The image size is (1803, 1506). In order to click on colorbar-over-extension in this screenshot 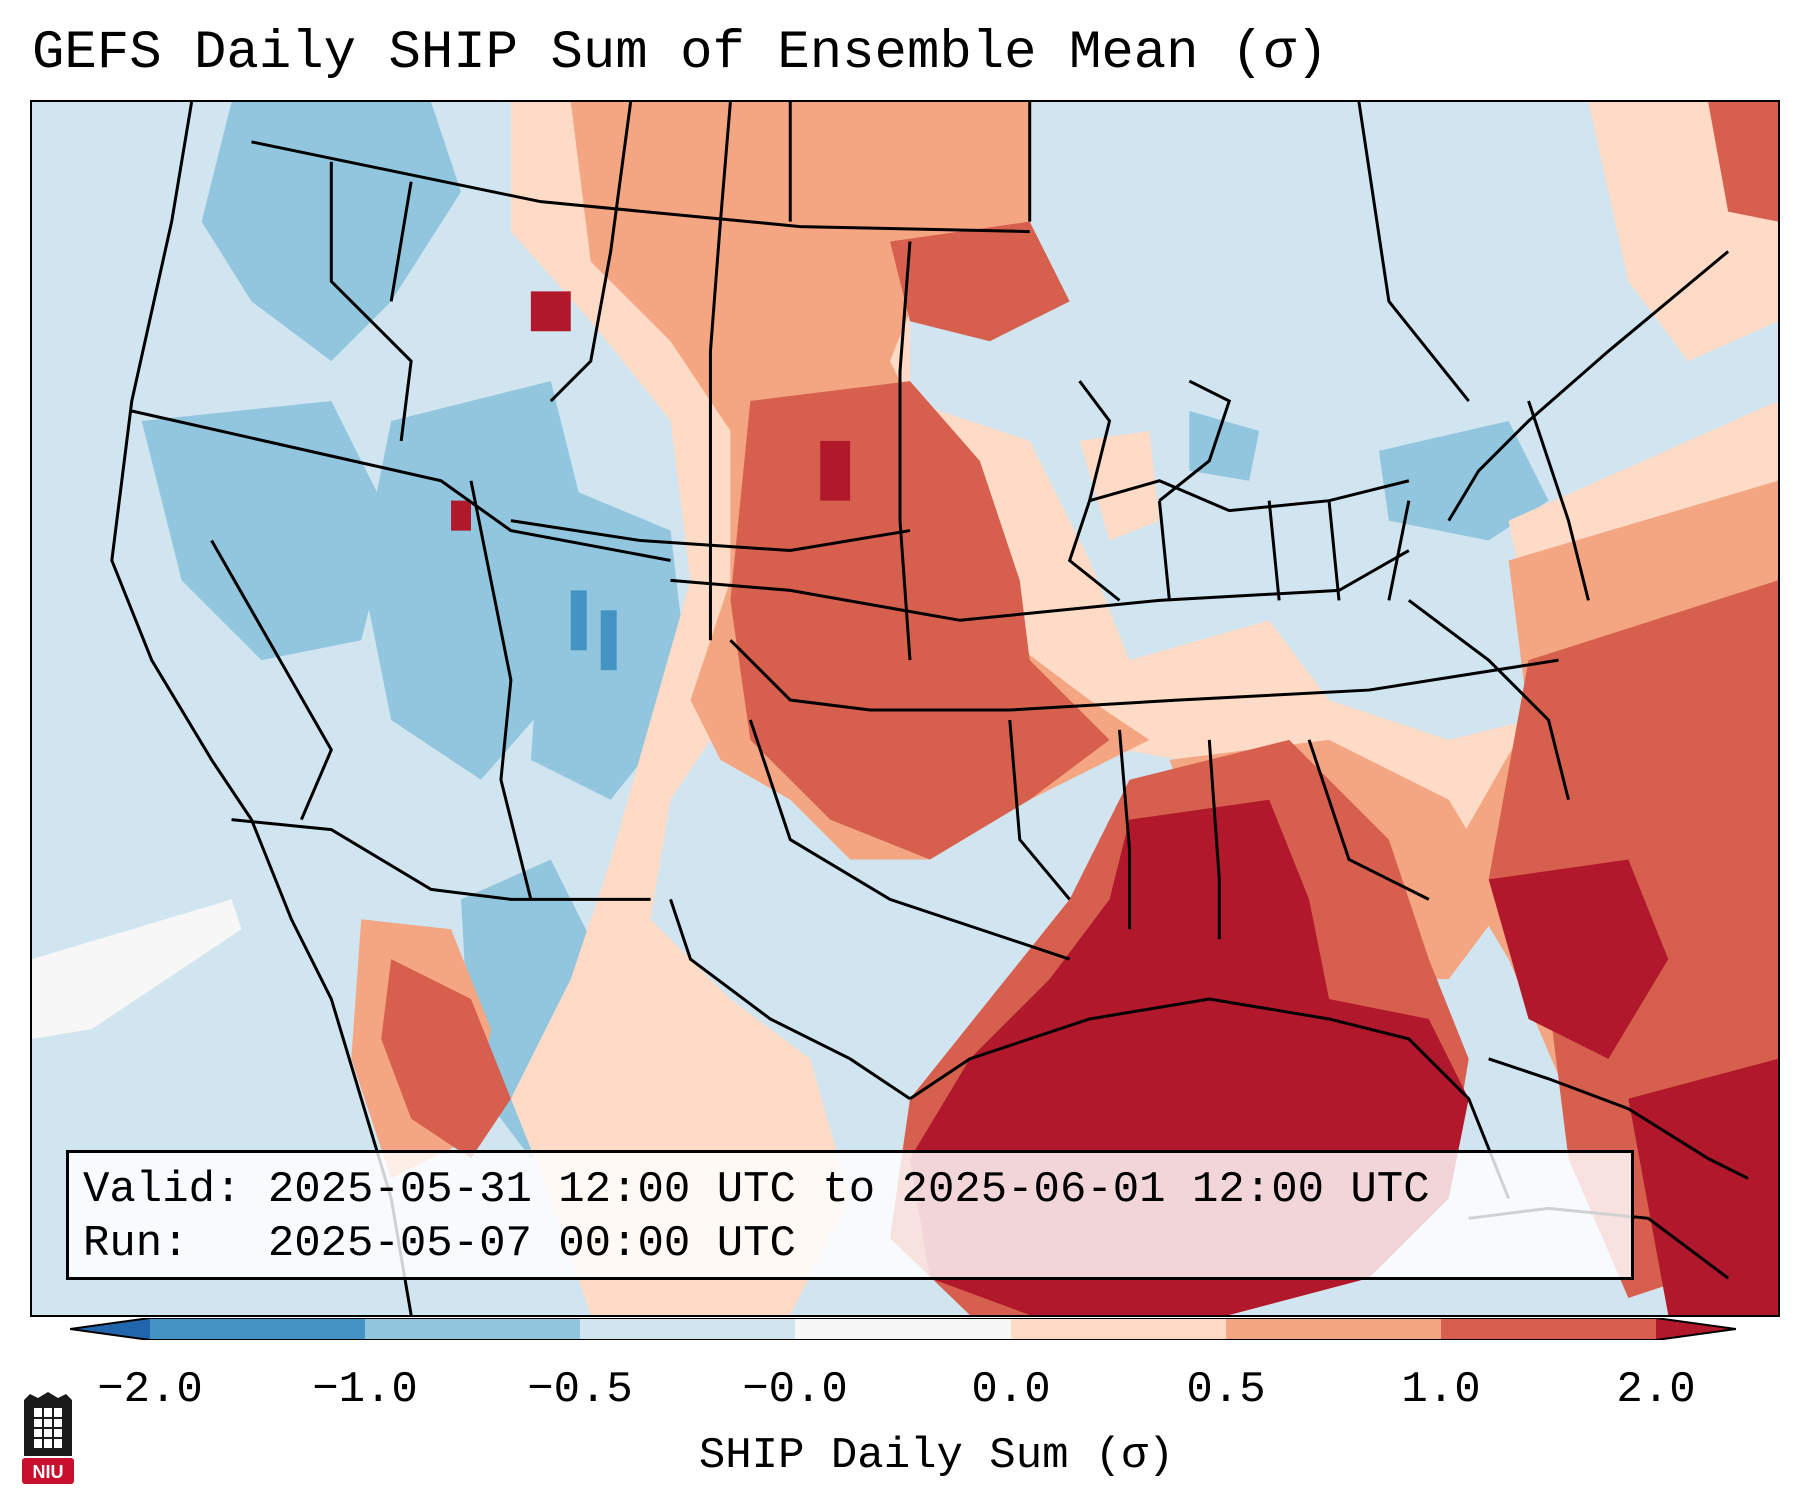, I will do `click(1696, 1329)`.